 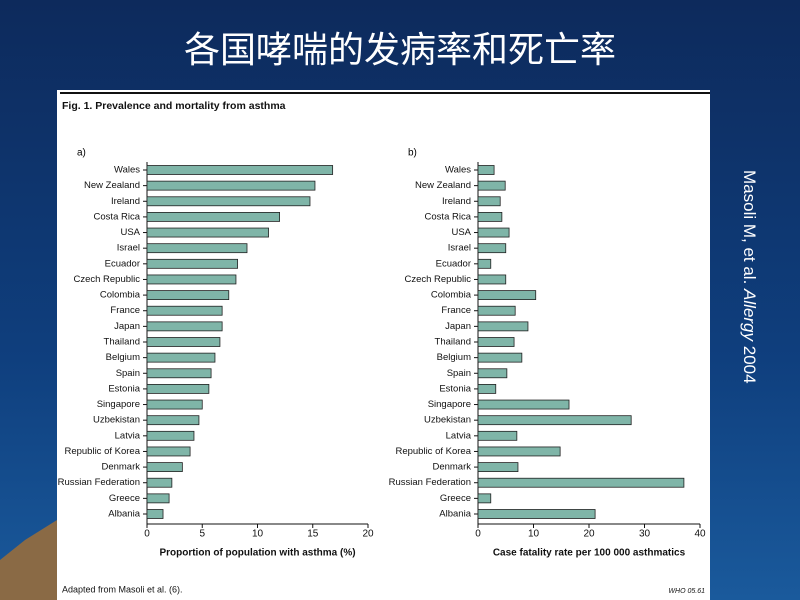 I want to click on y-tick-label: New Zealand, so click(x=112, y=185).